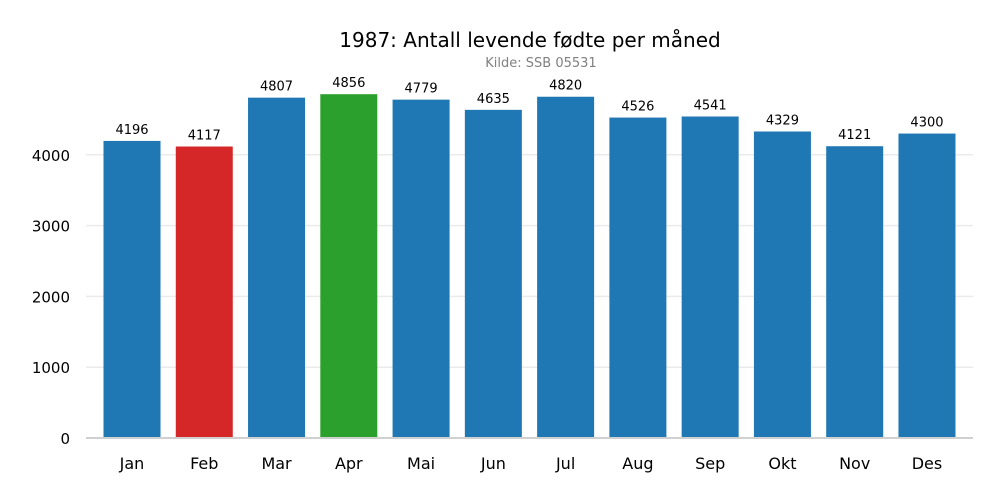 The image size is (1000, 504). Describe the element at coordinates (349, 463) in the screenshot. I see `x-tick-label: Apr` at that location.